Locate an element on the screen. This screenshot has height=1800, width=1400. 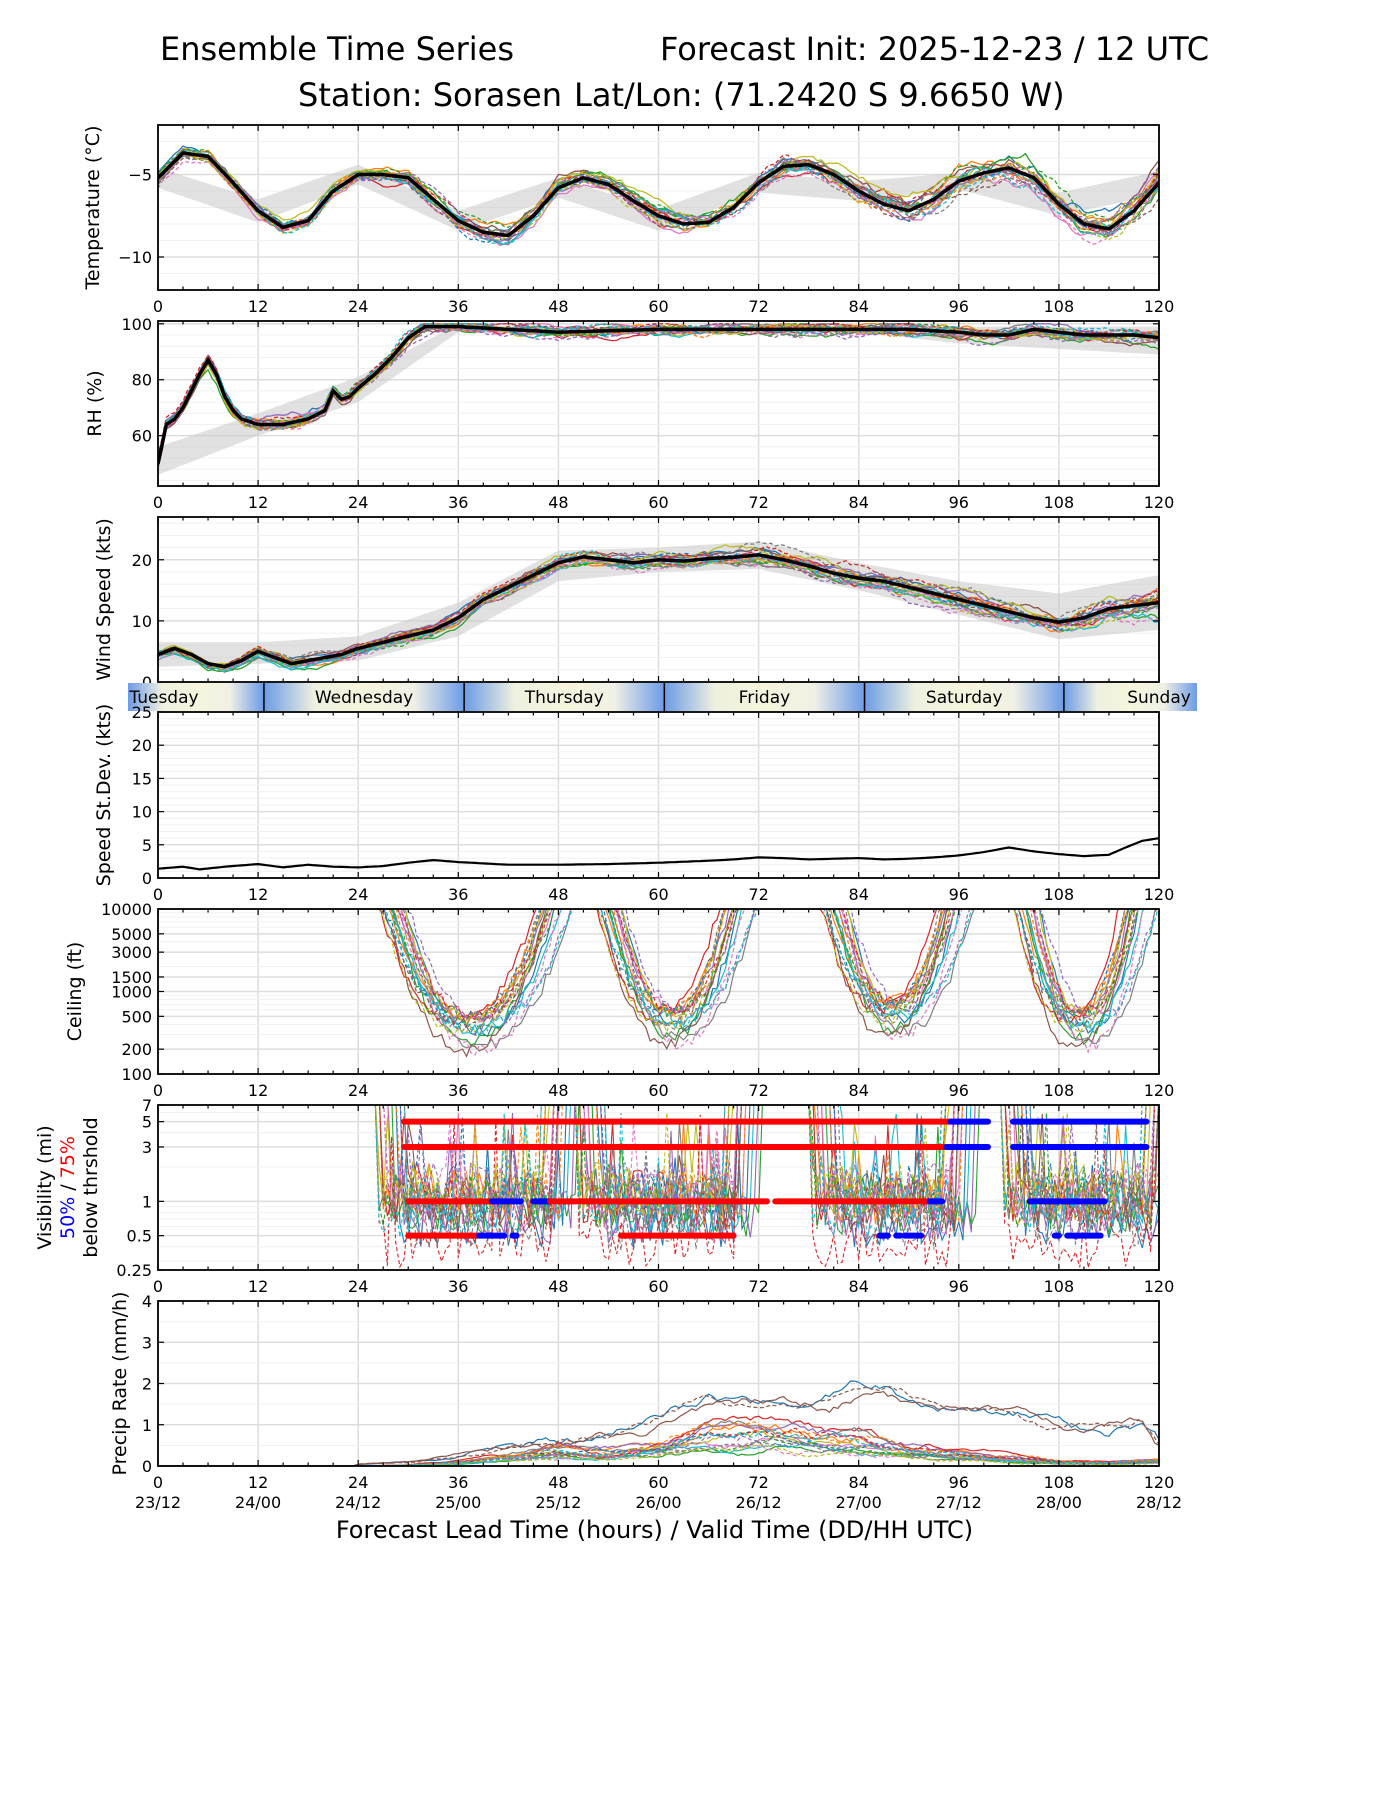
y-tick-label: 1 is located at coordinates (147, 1201).